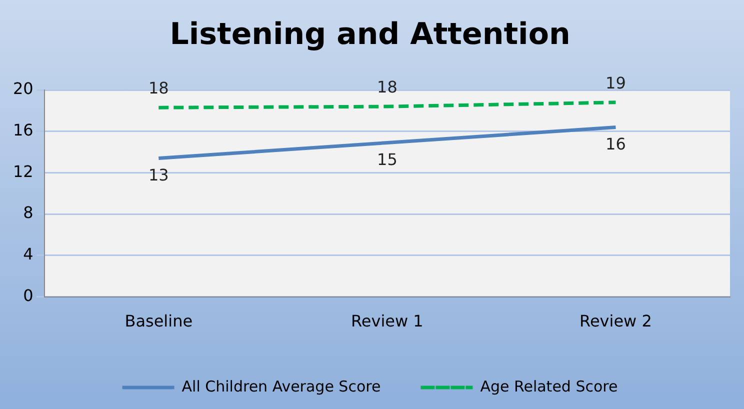 The width and height of the screenshot is (744, 409). What do you see at coordinates (158, 174) in the screenshot?
I see `data-label: 13` at bounding box center [158, 174].